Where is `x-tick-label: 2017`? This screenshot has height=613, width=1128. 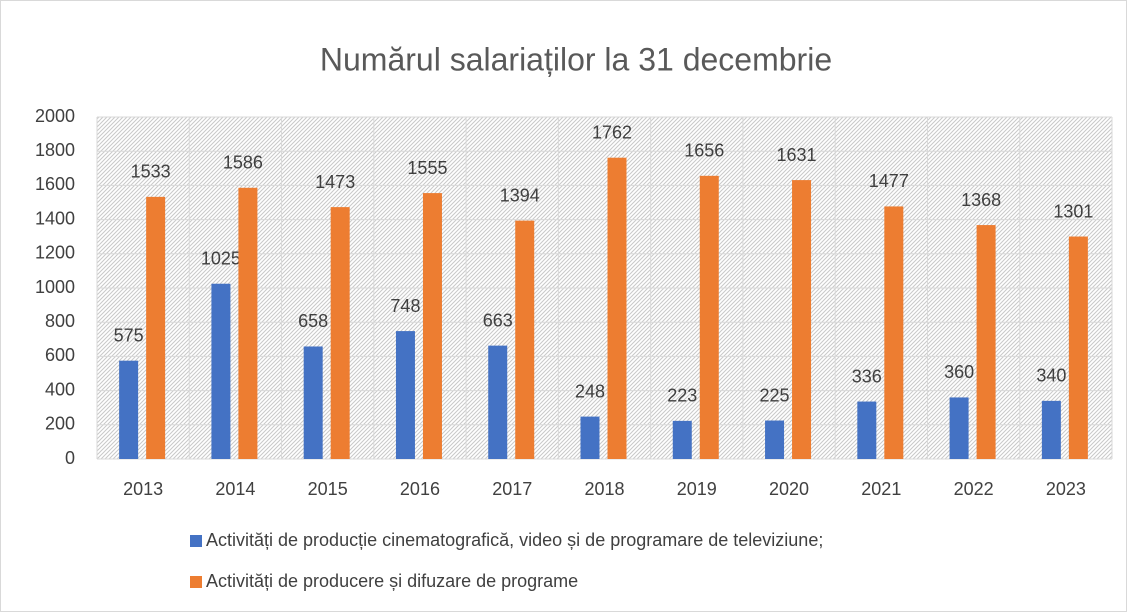 x-tick-label: 2017 is located at coordinates (512, 489).